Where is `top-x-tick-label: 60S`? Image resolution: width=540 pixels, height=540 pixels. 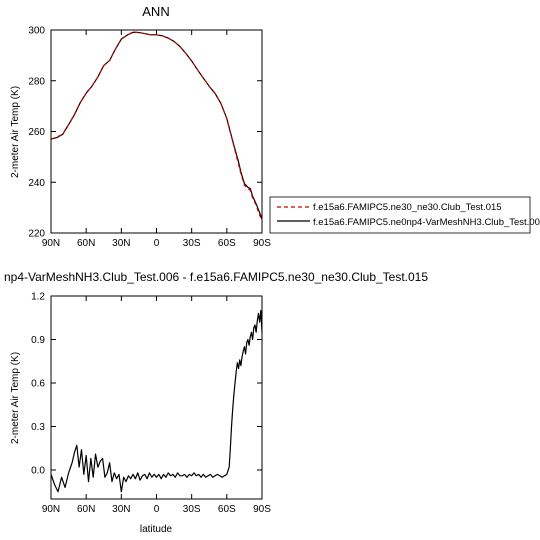 top-x-tick-label: 60S is located at coordinates (227, 243).